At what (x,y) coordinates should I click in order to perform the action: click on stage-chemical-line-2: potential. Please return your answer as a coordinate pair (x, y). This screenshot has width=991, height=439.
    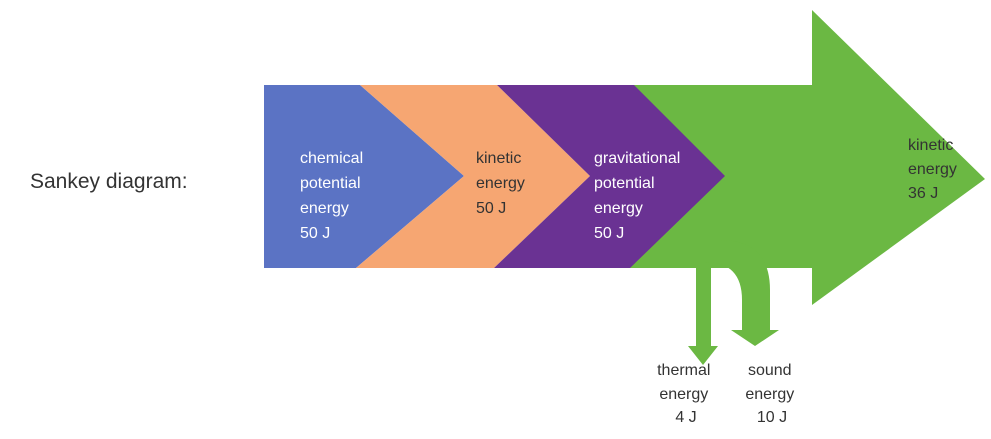
    Looking at the image, I should click on (330, 183).